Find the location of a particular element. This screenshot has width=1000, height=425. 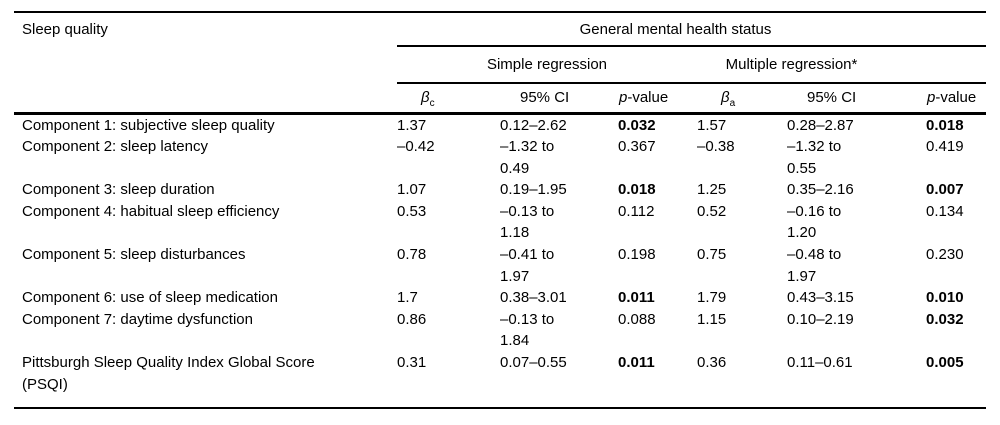

multiple-p-value: 0.134 is located at coordinates (945, 211).